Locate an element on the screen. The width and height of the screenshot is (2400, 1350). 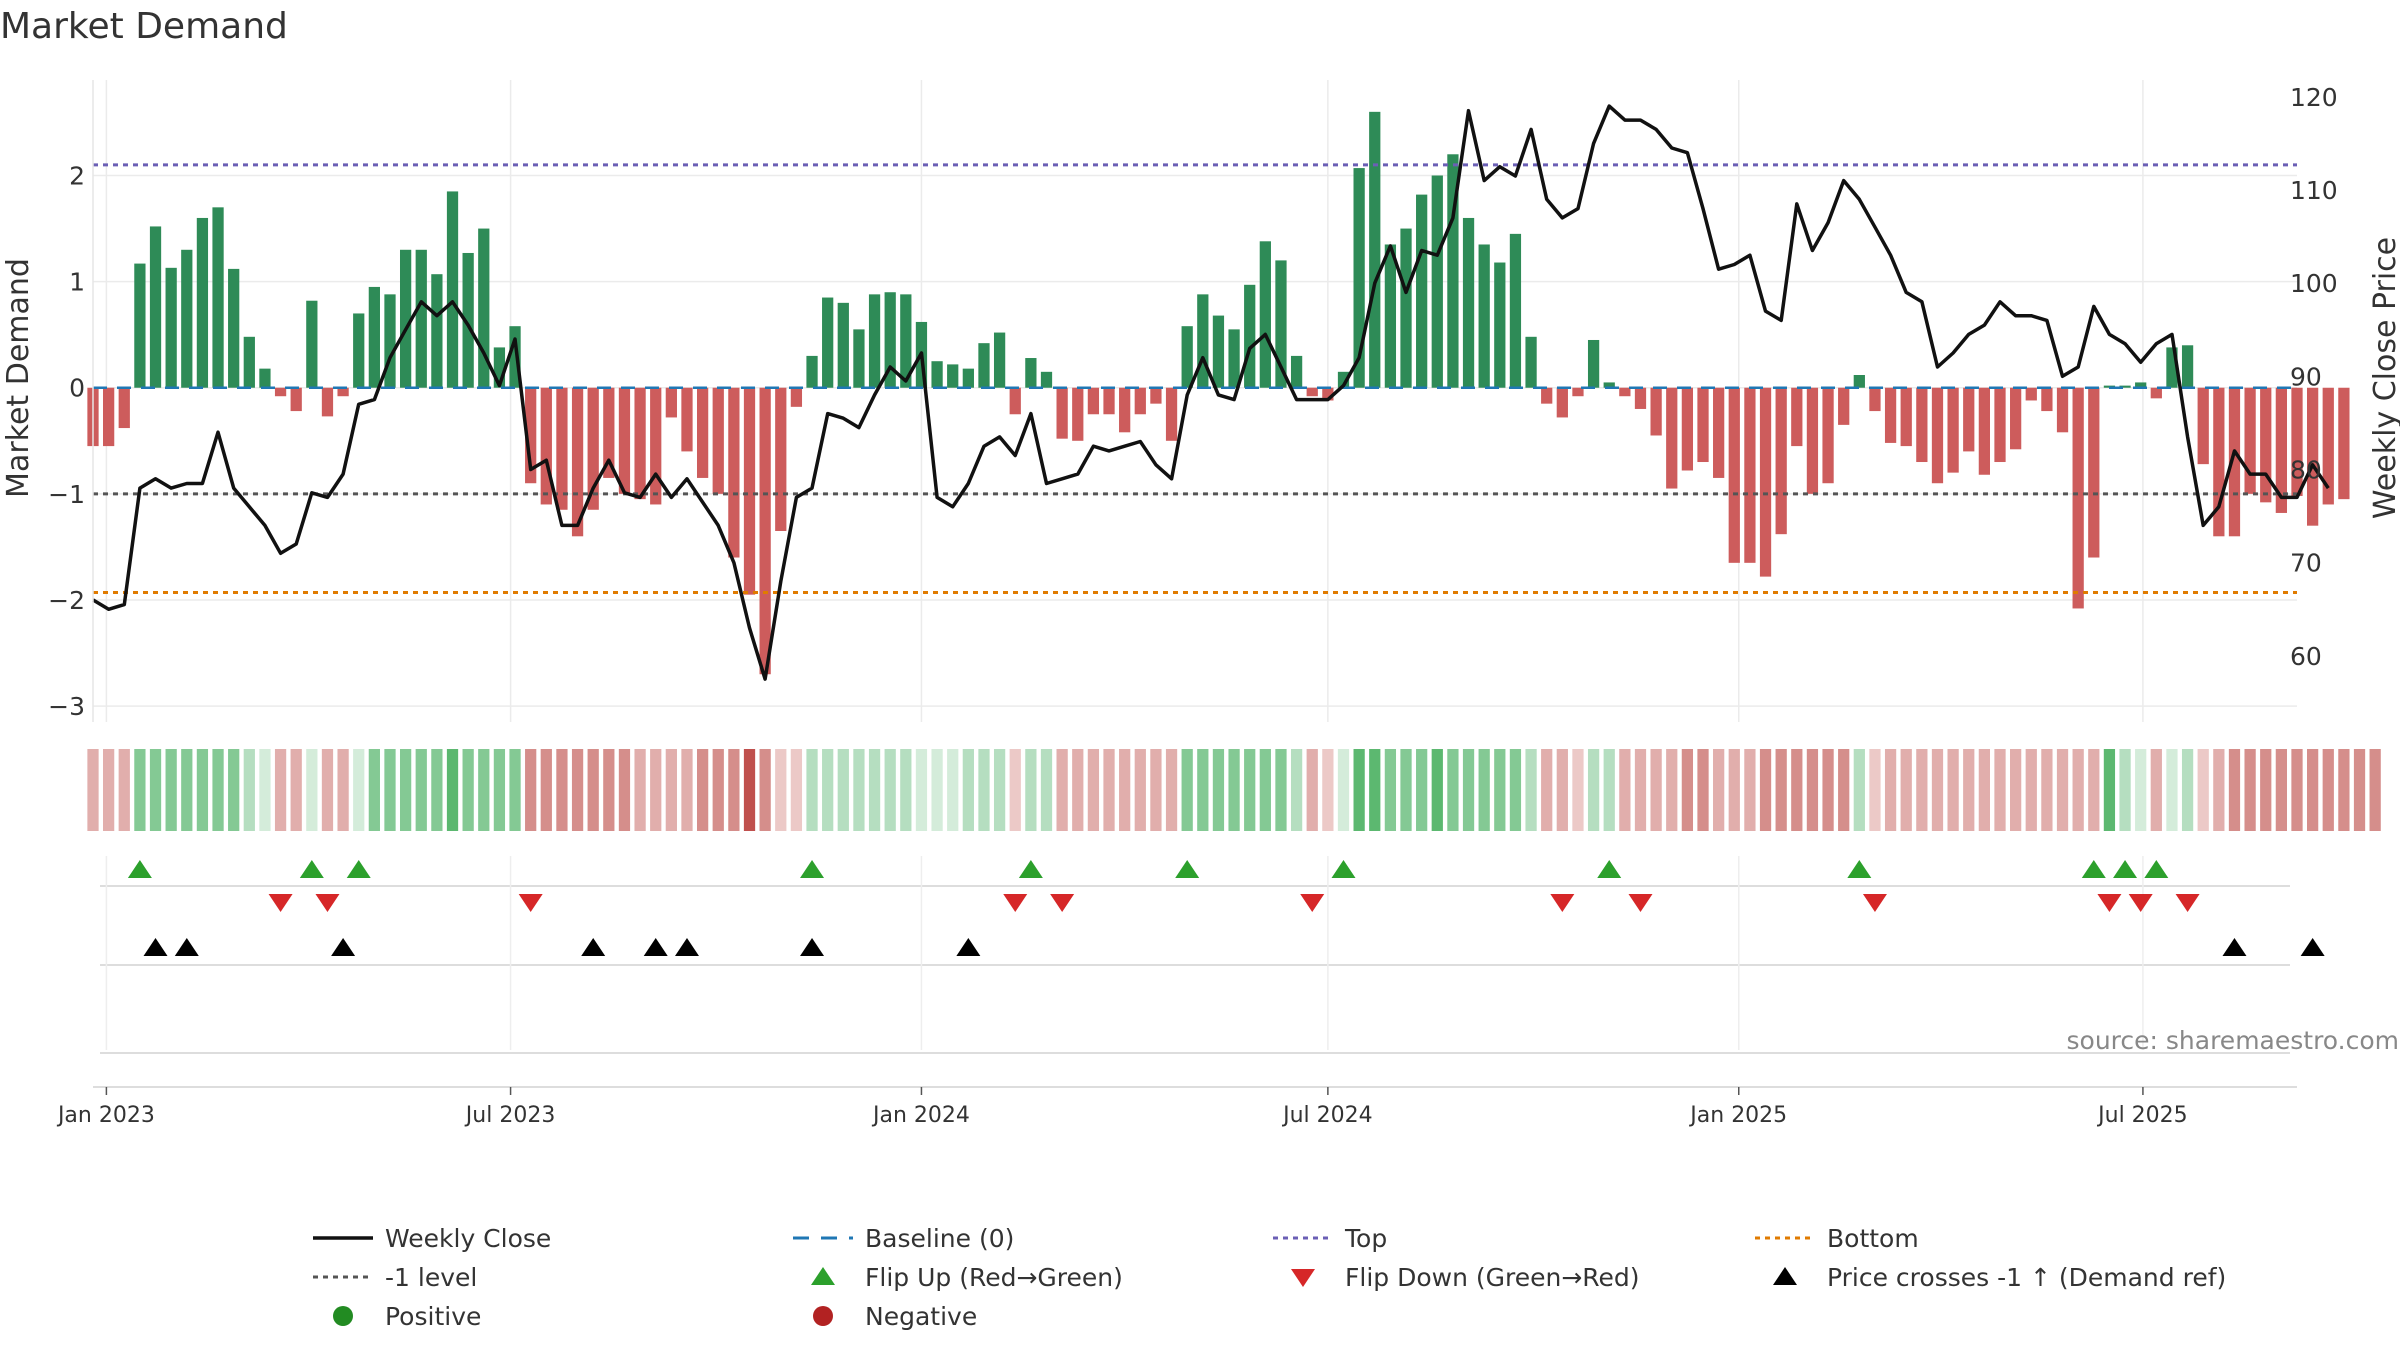
left-y-axis-label: Market Demand is located at coordinates (18, 378).